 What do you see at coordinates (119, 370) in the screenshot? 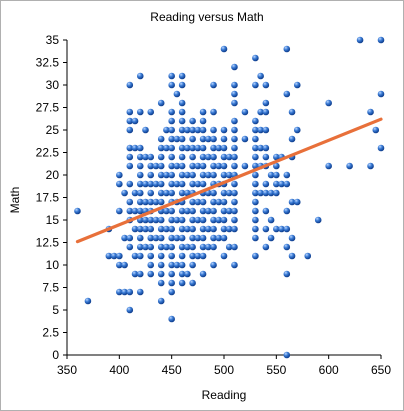
I see `x-tick-label: 400` at bounding box center [119, 370].